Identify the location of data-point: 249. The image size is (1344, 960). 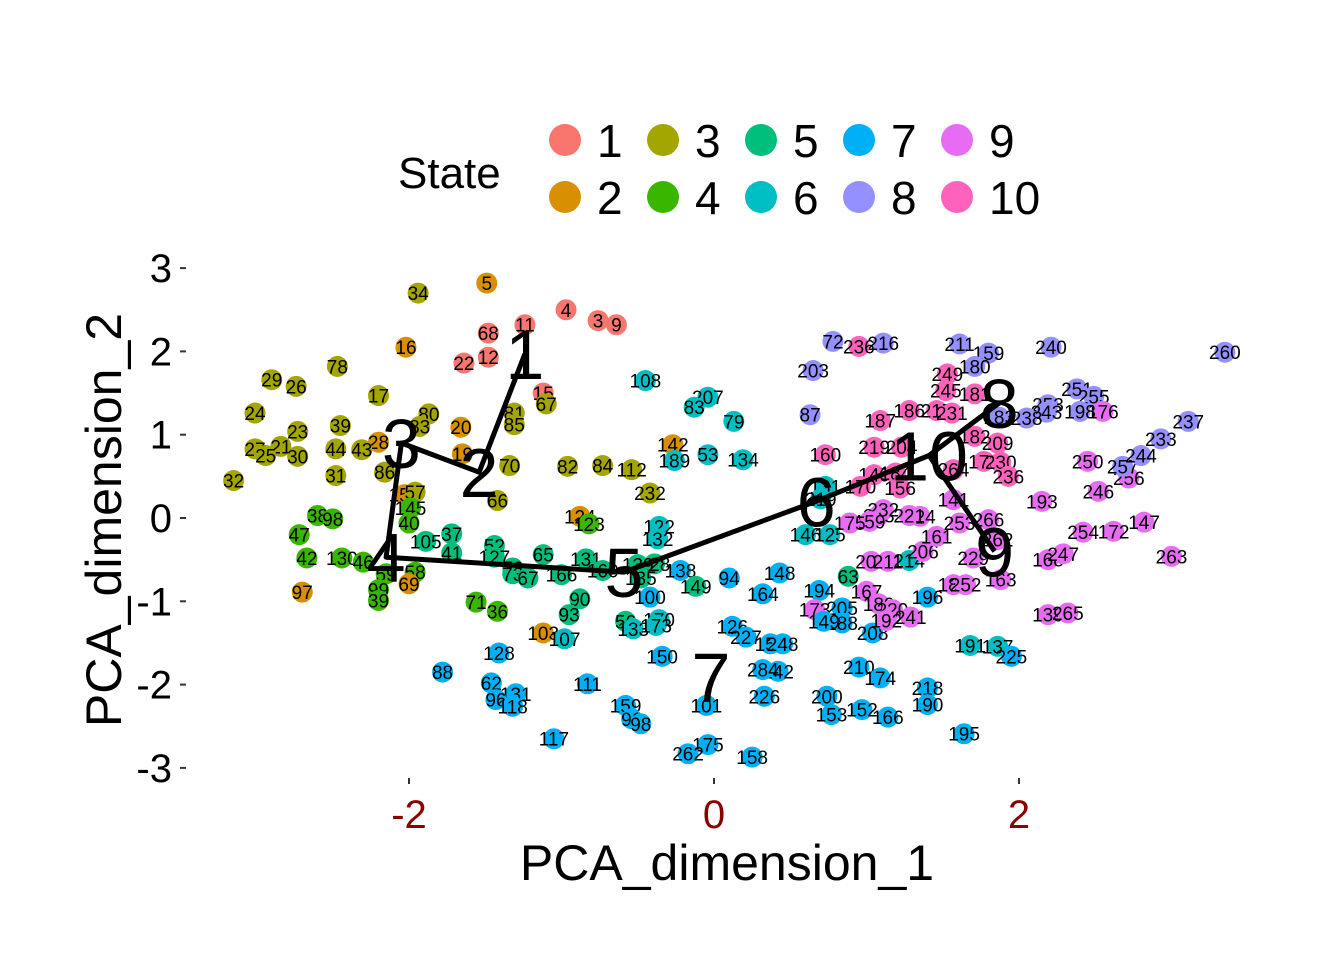
(947, 374).